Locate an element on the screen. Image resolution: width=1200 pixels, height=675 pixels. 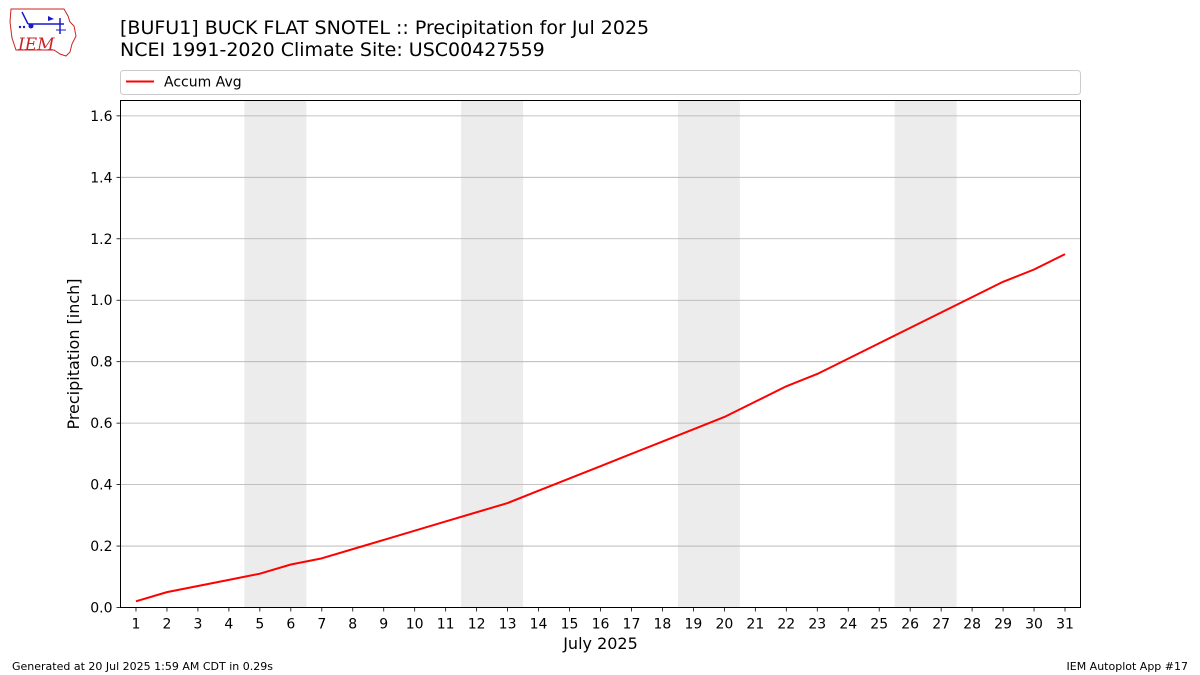
x-tick-label: 14 is located at coordinates (539, 625).